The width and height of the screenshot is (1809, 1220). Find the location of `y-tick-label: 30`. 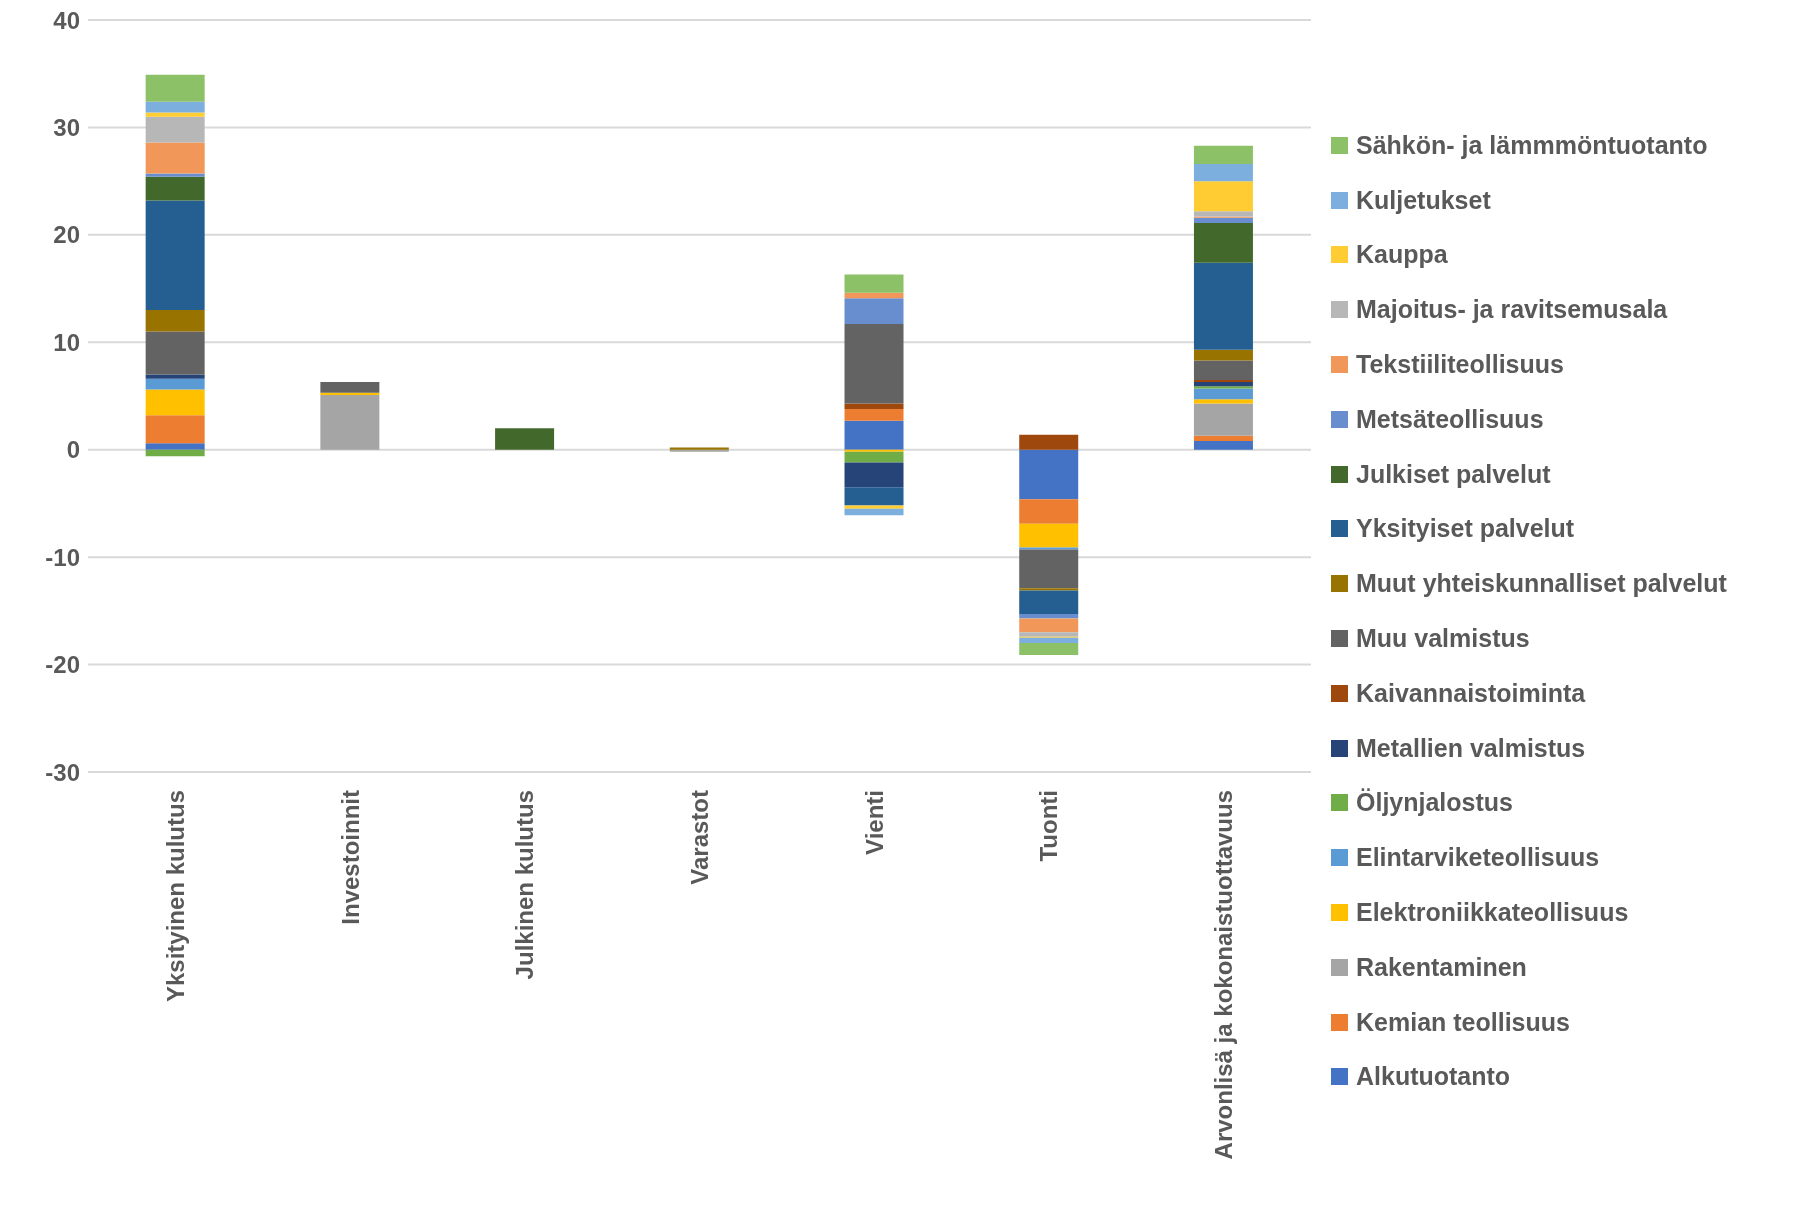

y-tick-label: 30 is located at coordinates (66, 127).